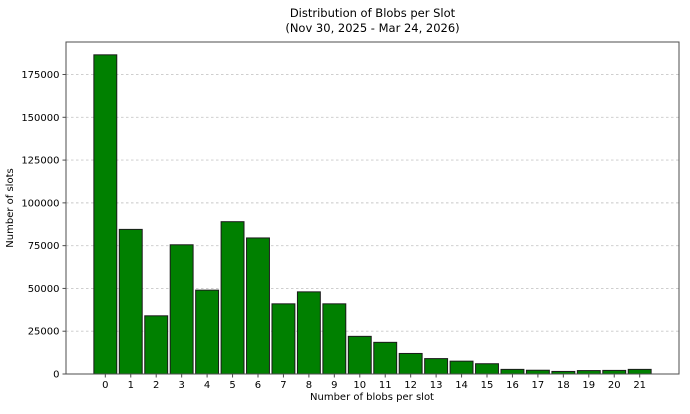  I want to click on x-tick-label: 1, so click(131, 385).